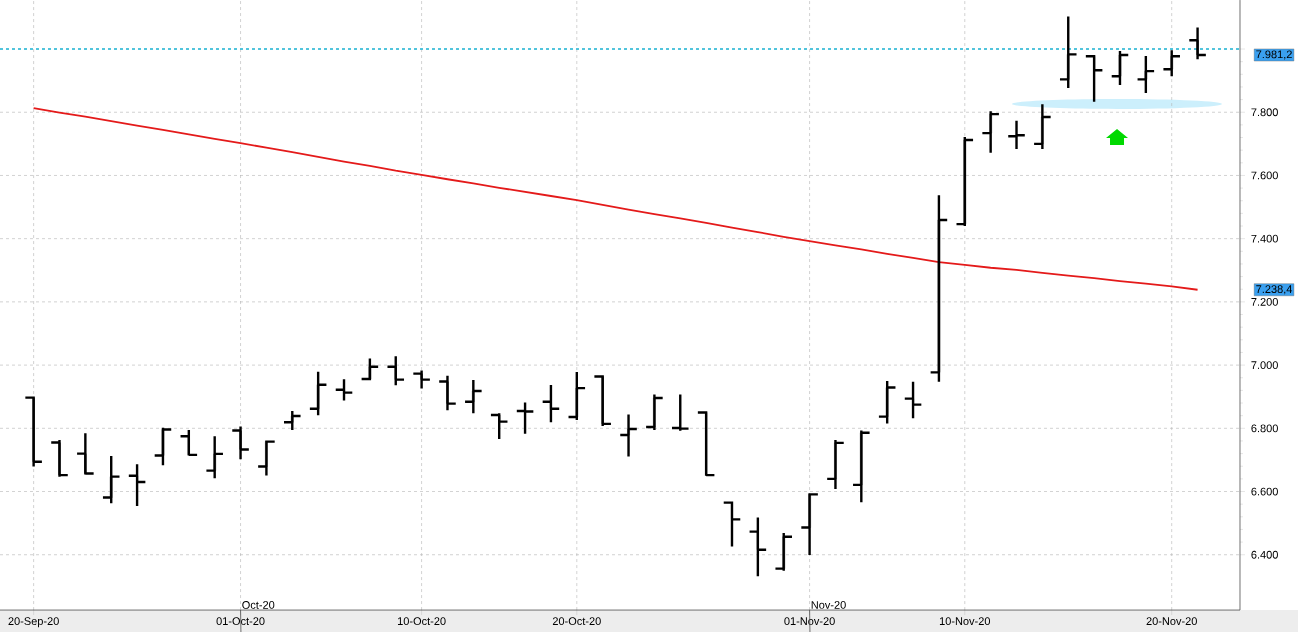 Image resolution: width=1298 pixels, height=632 pixels. Describe the element at coordinates (421, 621) in the screenshot. I see `x-tick-label: 10-Oct-20` at that location.